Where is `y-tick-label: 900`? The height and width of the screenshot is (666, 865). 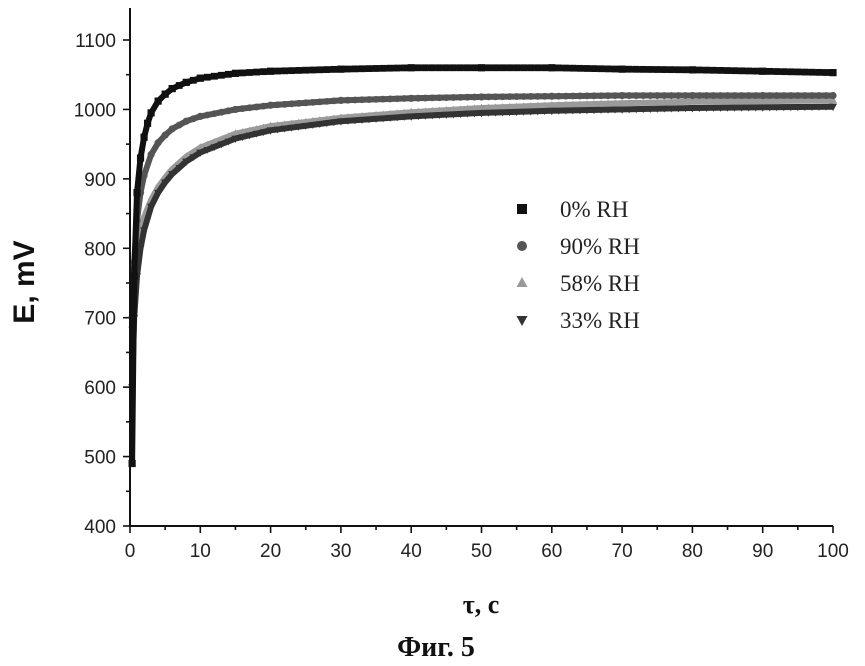
y-tick-label: 900 is located at coordinates (100, 180).